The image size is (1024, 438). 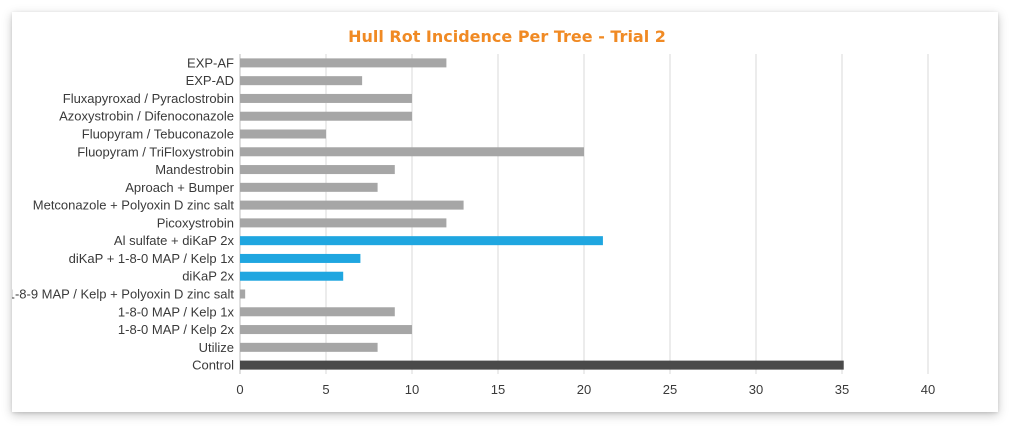 I want to click on x-tick-label: 0, so click(x=239, y=389).